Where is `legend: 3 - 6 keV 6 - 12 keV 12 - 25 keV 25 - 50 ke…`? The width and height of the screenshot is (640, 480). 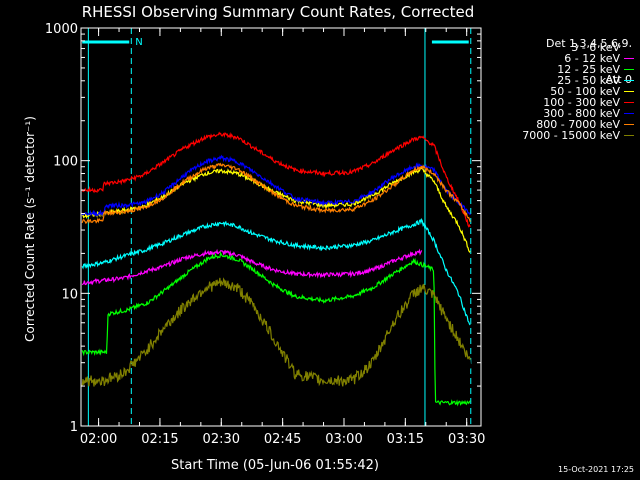
legend: 3 - 6 keV 6 - 12 keV 12 - 25 keV 25 - 50 ke… is located at coordinates (554, 91).